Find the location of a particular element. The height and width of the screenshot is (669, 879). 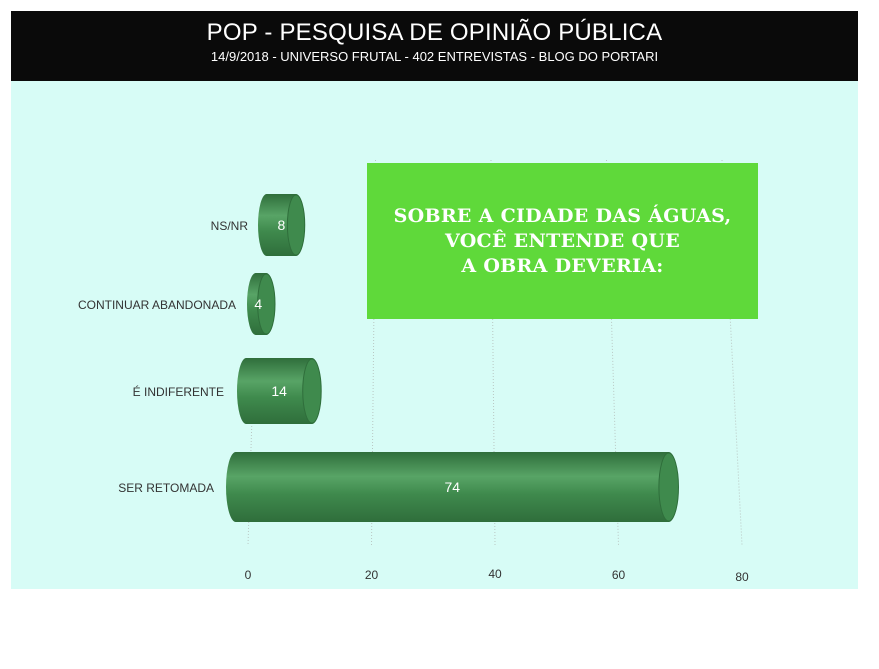

x-tick-label: 40 is located at coordinates (495, 574).